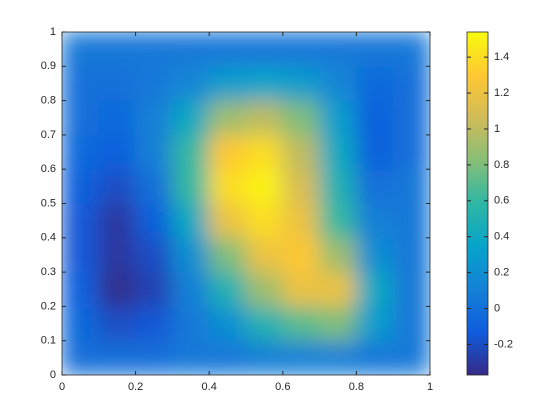  What do you see at coordinates (497, 129) in the screenshot?
I see `colorbar-tick-label: 1` at bounding box center [497, 129].